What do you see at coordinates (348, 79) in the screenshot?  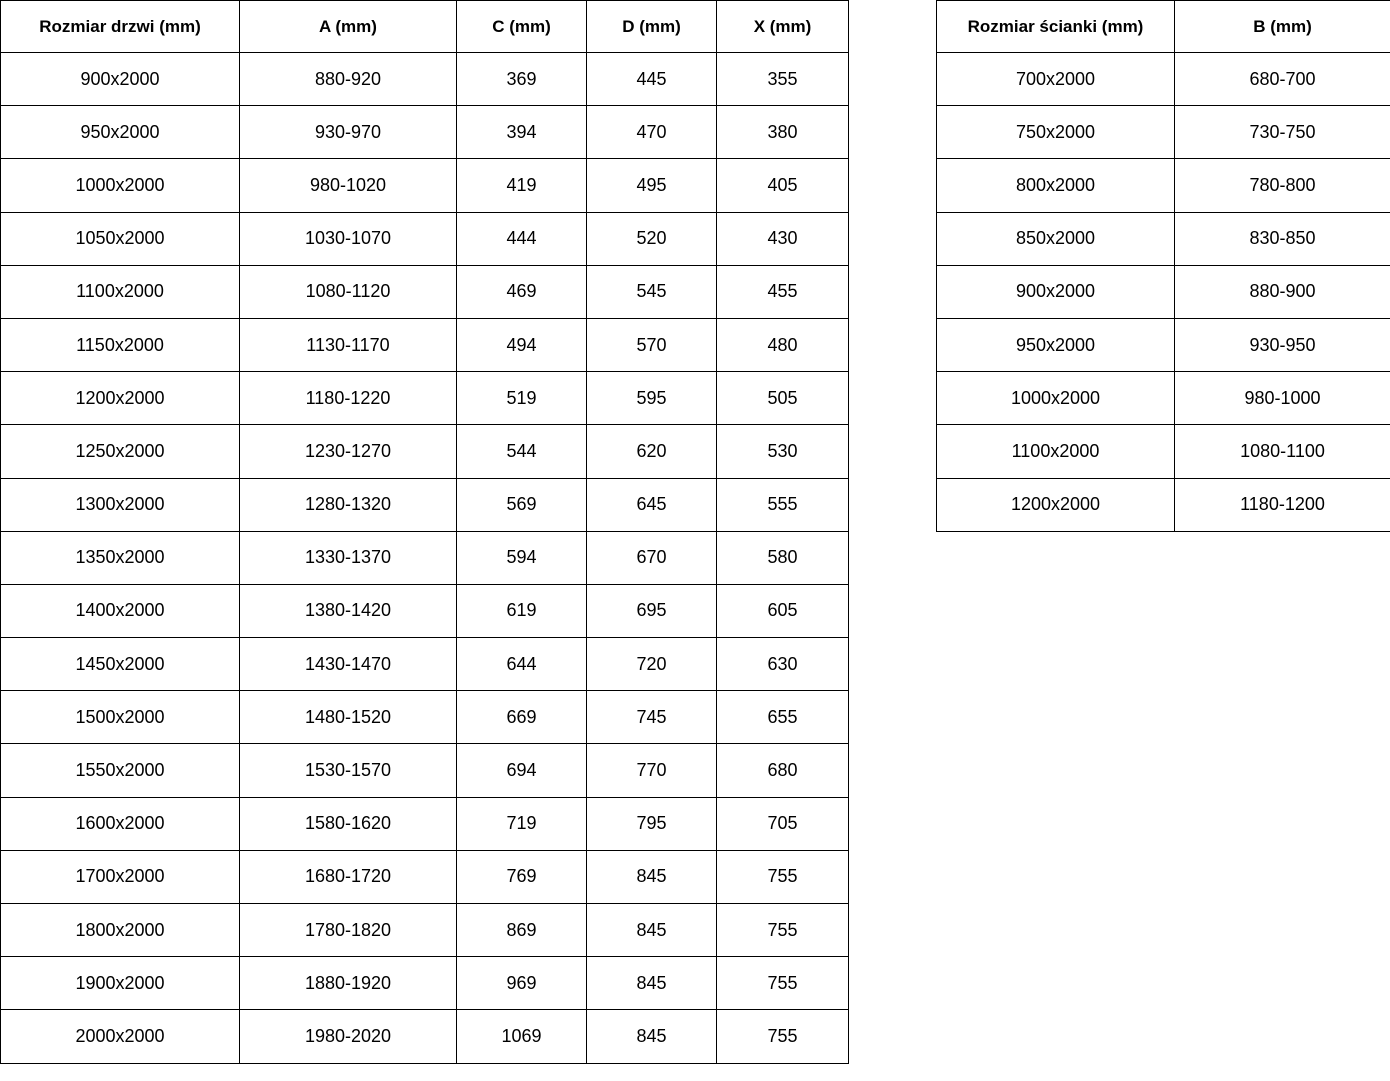 I see `table-cell: 880-920` at bounding box center [348, 79].